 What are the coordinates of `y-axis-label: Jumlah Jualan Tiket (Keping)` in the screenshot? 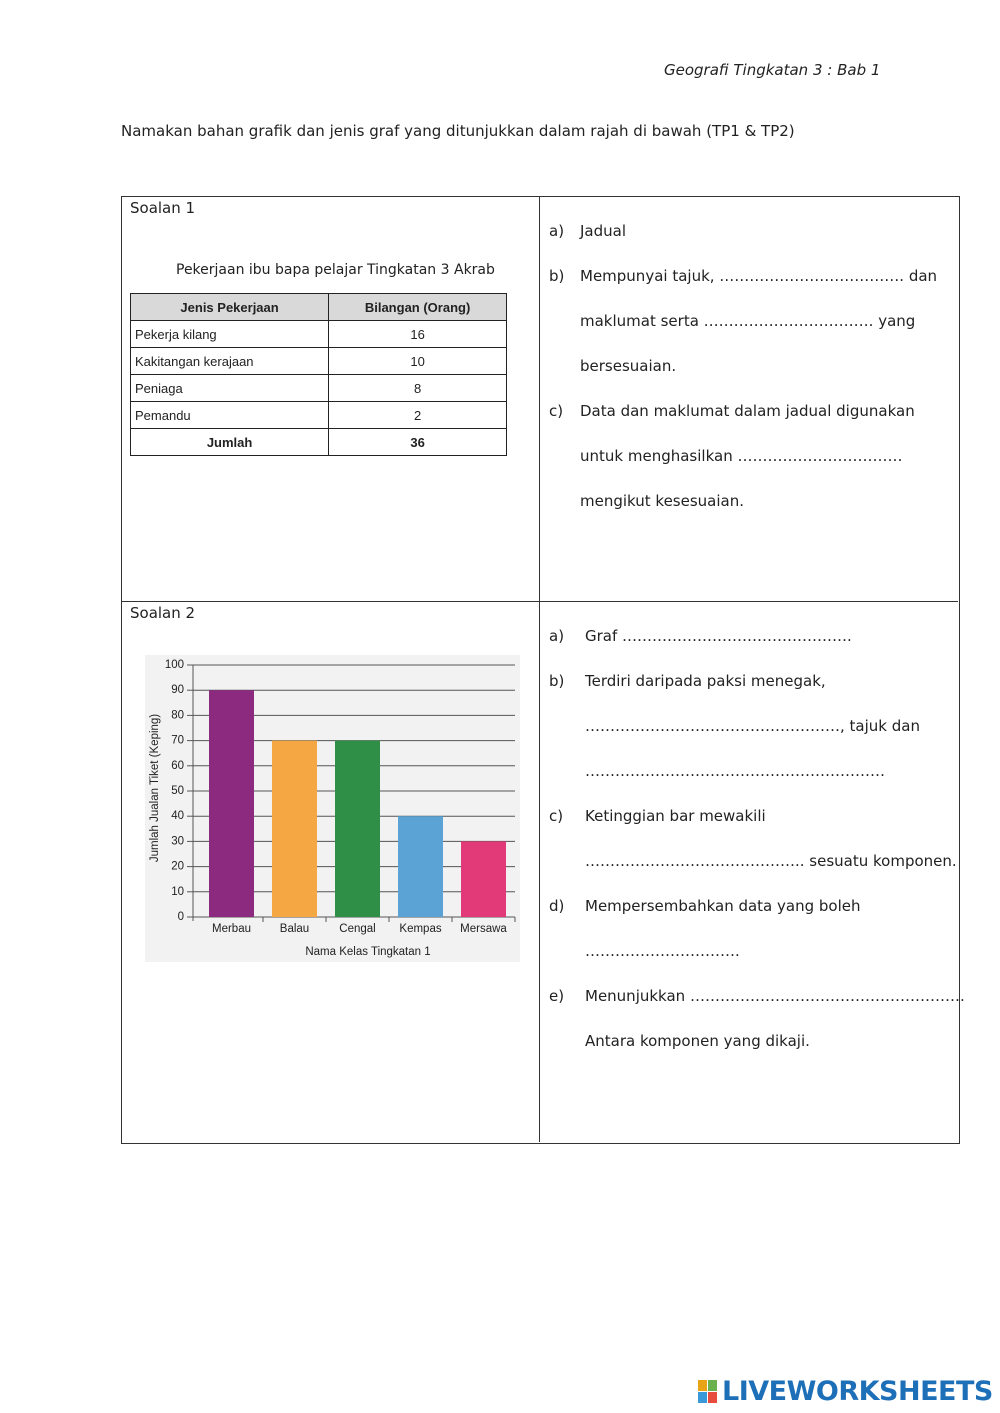 It's located at (155, 788).